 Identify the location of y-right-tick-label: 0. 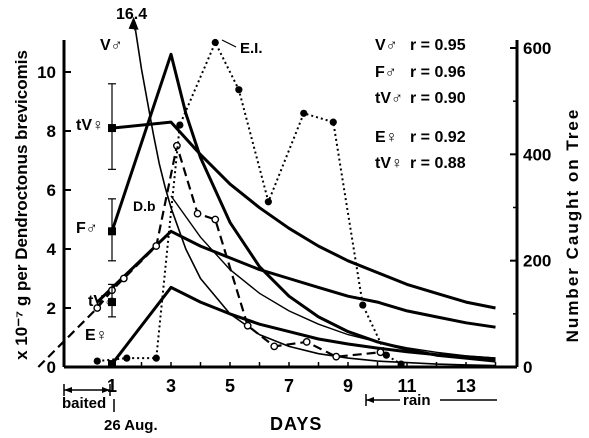
(527, 367).